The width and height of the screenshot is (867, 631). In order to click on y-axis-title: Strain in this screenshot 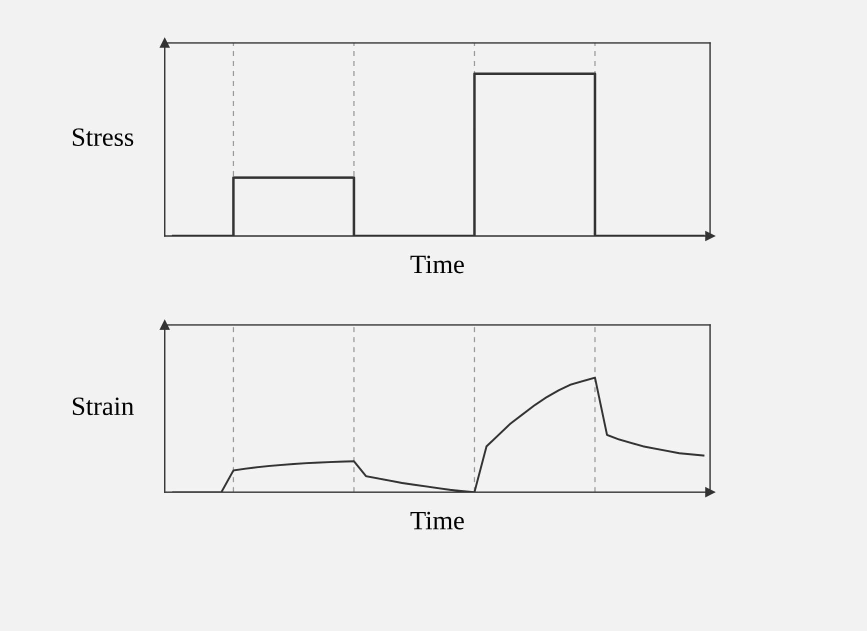, I will do `click(103, 406)`.